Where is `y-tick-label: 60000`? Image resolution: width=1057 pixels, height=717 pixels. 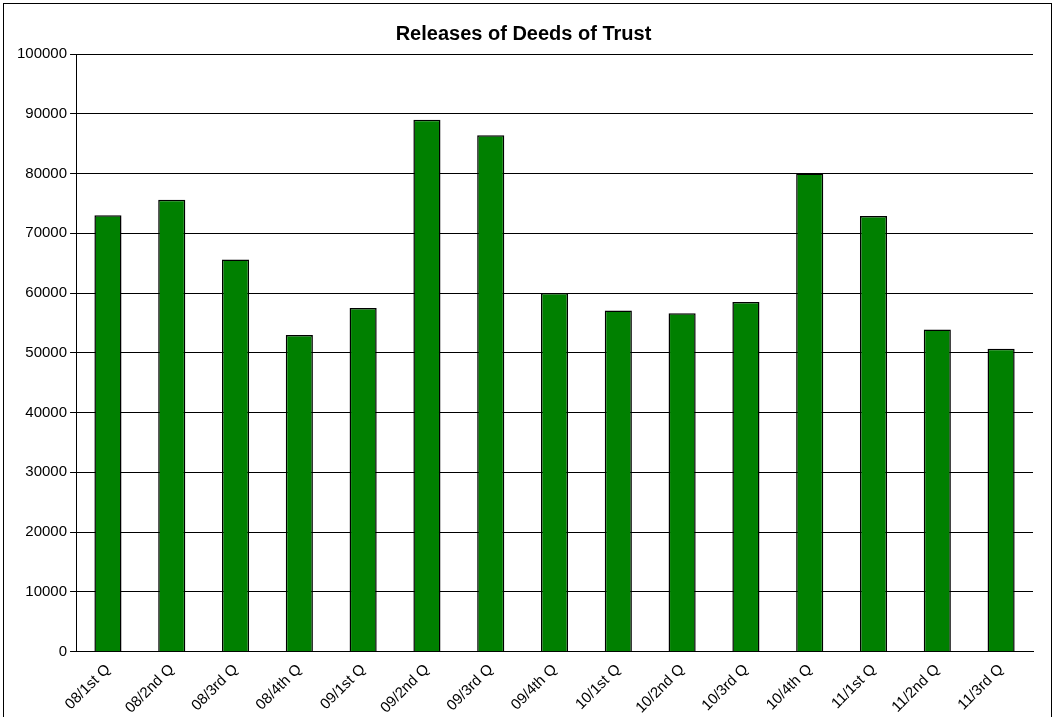
y-tick-label: 60000 is located at coordinates (46, 292).